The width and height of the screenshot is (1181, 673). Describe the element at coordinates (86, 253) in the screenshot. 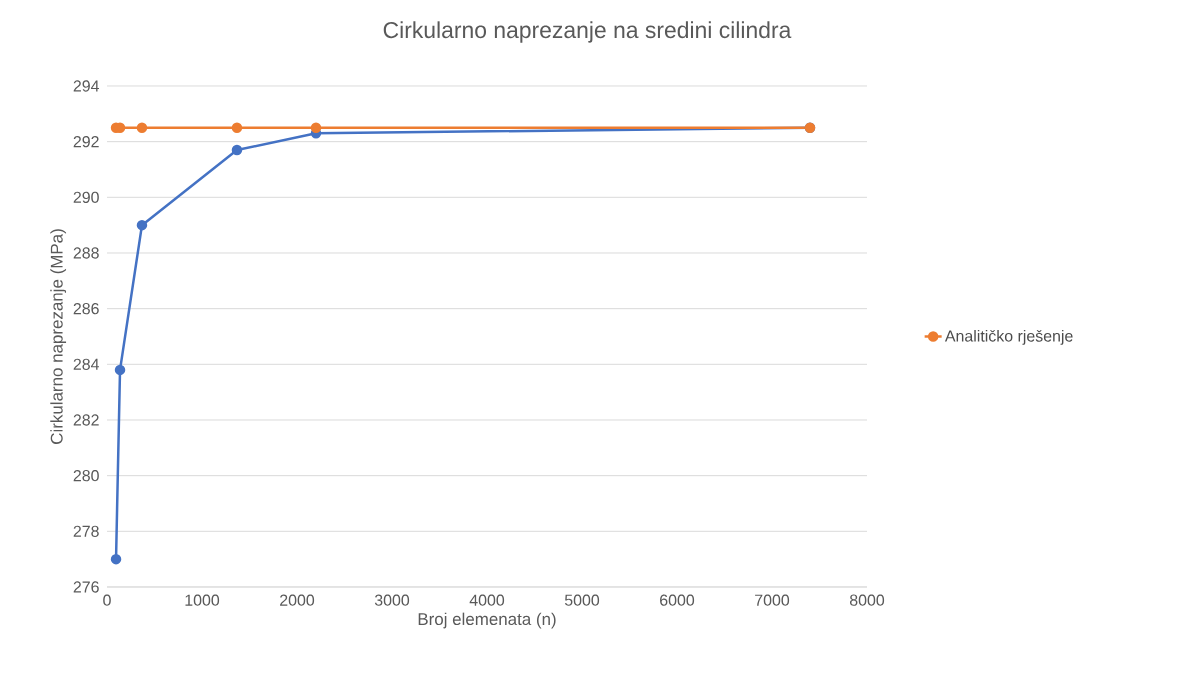

I see `y-tick-label: 288` at that location.